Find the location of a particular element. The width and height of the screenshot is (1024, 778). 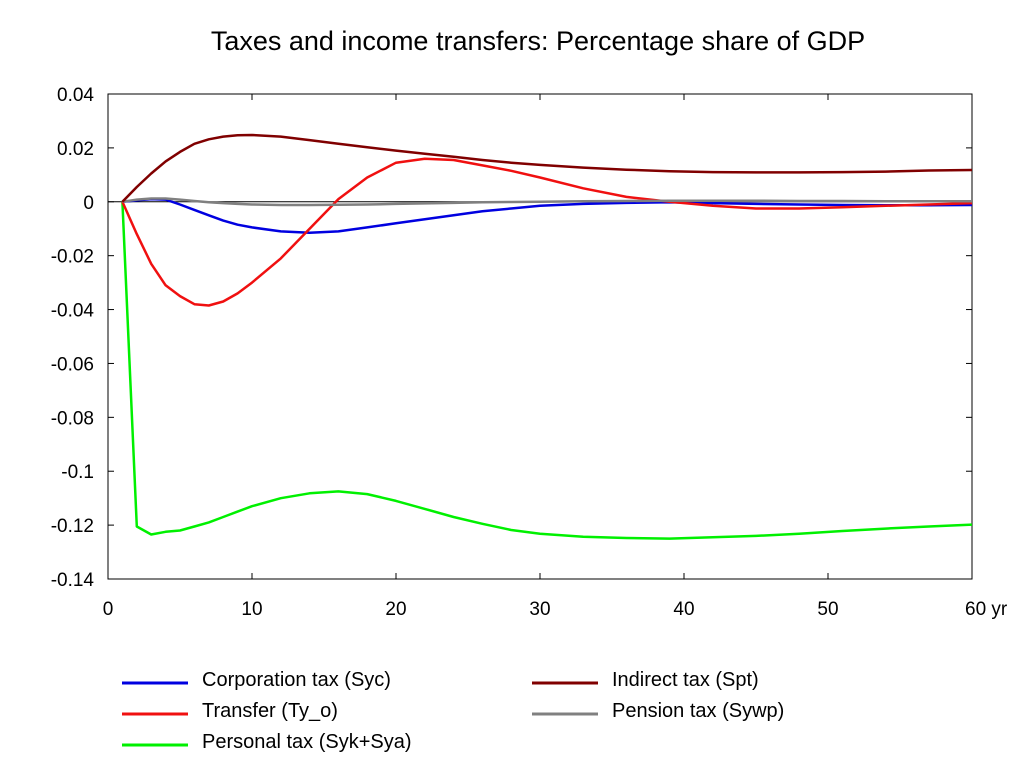

y-tick-label: -0.1 is located at coordinates (77, 472).